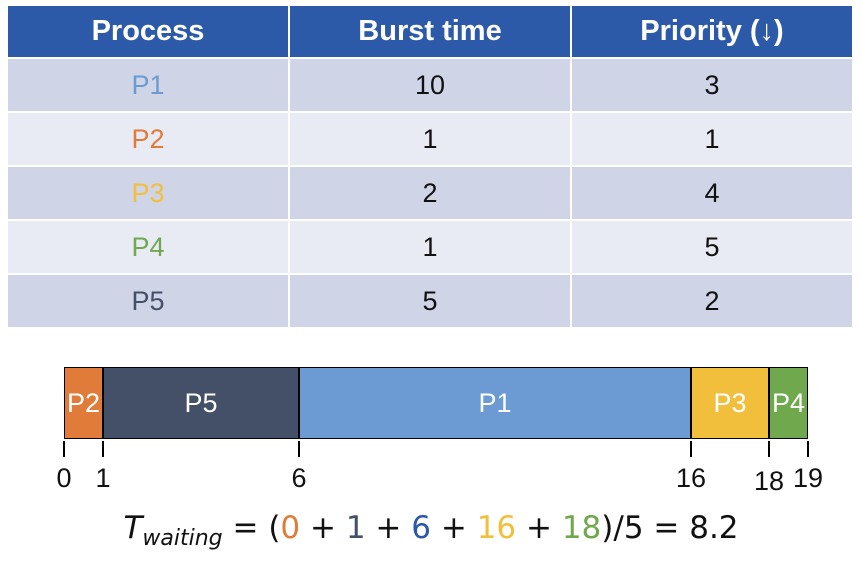 This screenshot has width=862, height=566. Describe the element at coordinates (148, 31) in the screenshot. I see `header-process: Process` at that location.